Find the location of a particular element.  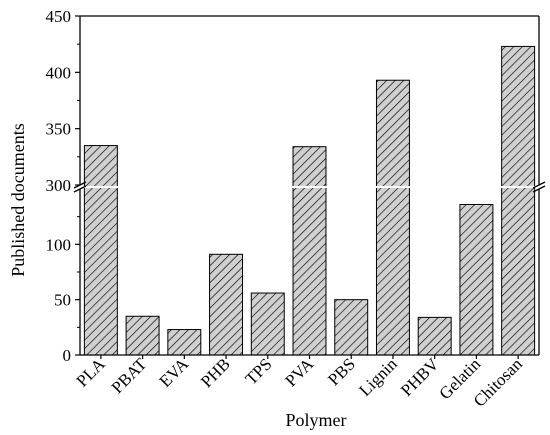

bar-phbv is located at coordinates (434, 336).